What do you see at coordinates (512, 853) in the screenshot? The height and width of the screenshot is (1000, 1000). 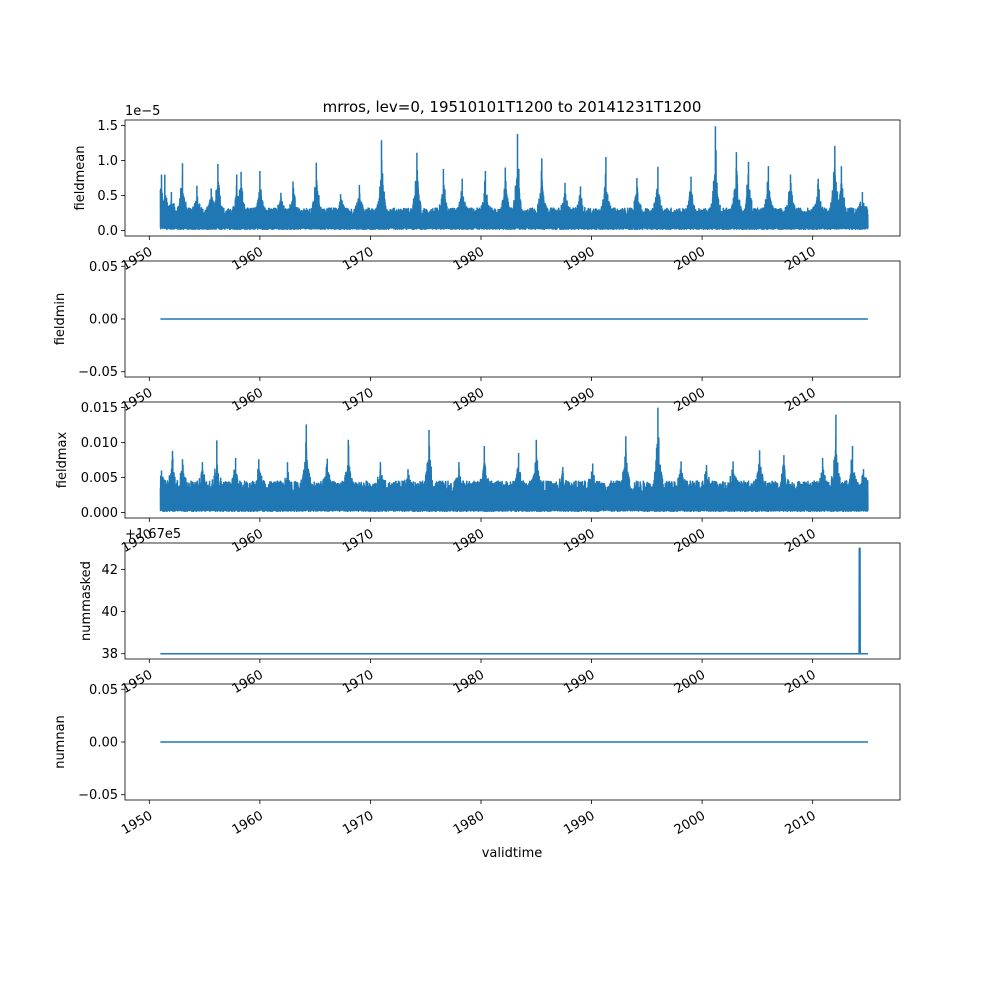 I see `x-axis-label: validtime` at bounding box center [512, 853].